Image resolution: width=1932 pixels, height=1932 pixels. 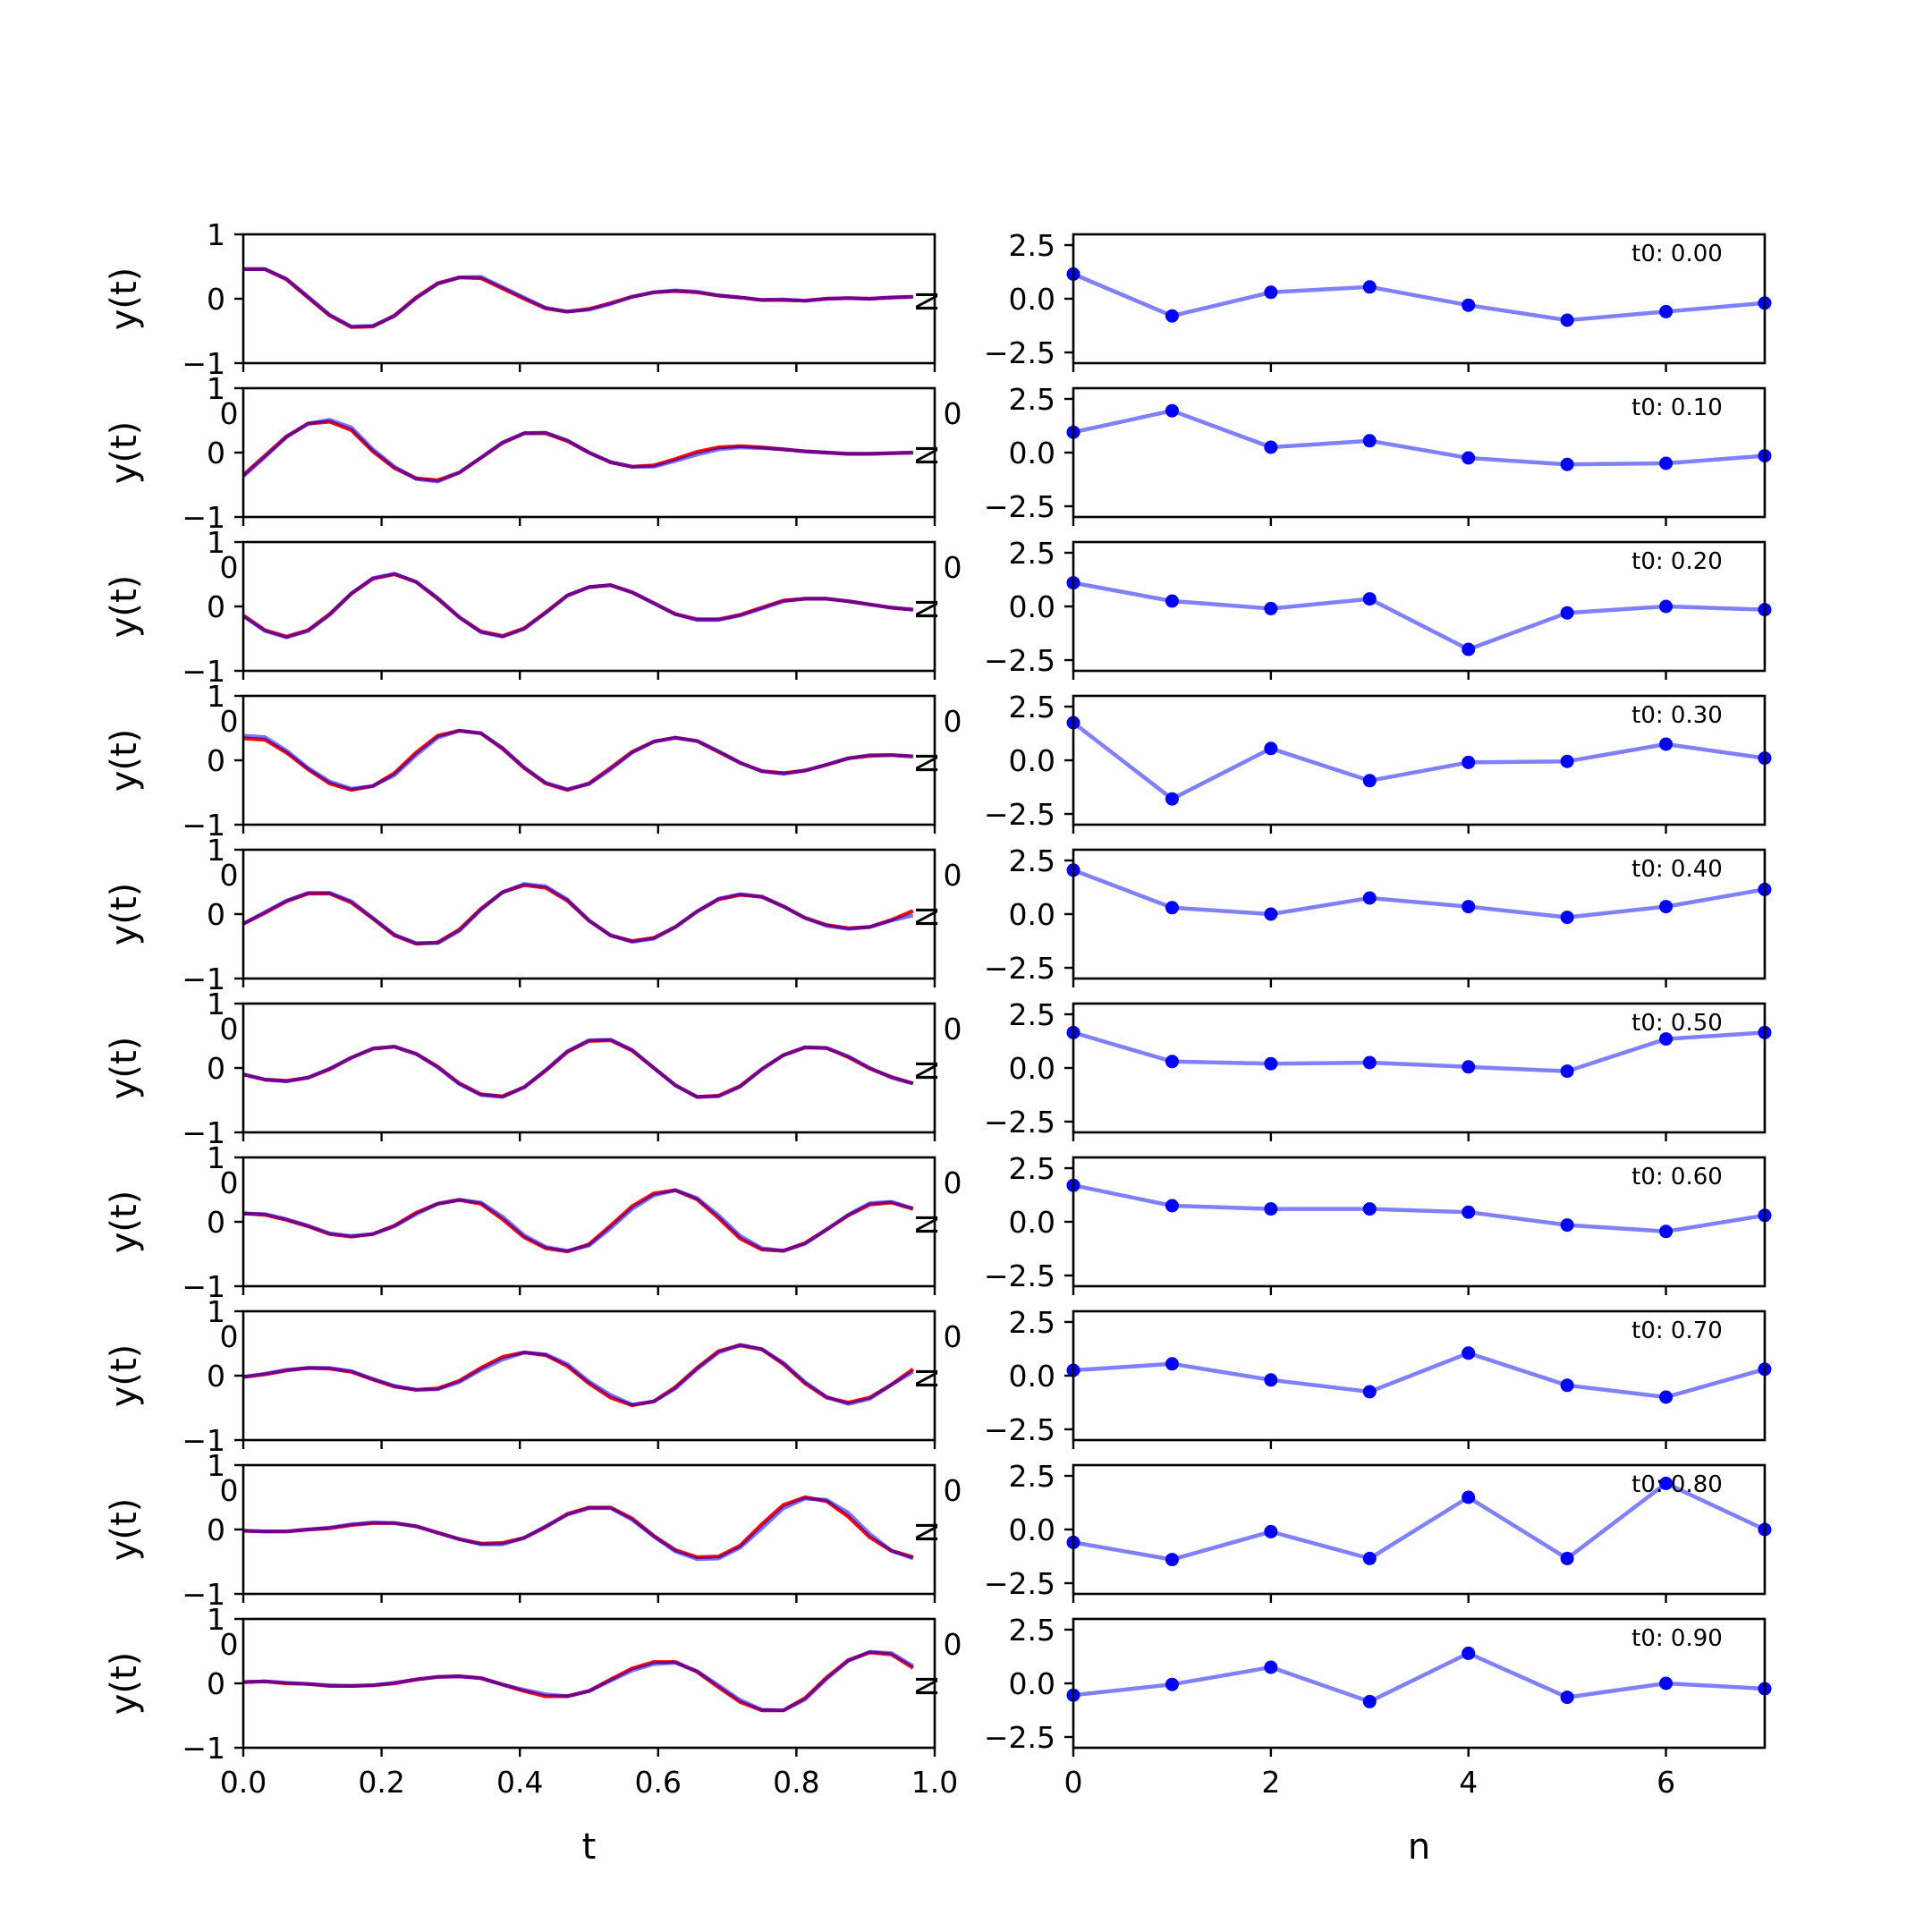 I want to click on x-axis-label-n: n, so click(x=1419, y=1847).